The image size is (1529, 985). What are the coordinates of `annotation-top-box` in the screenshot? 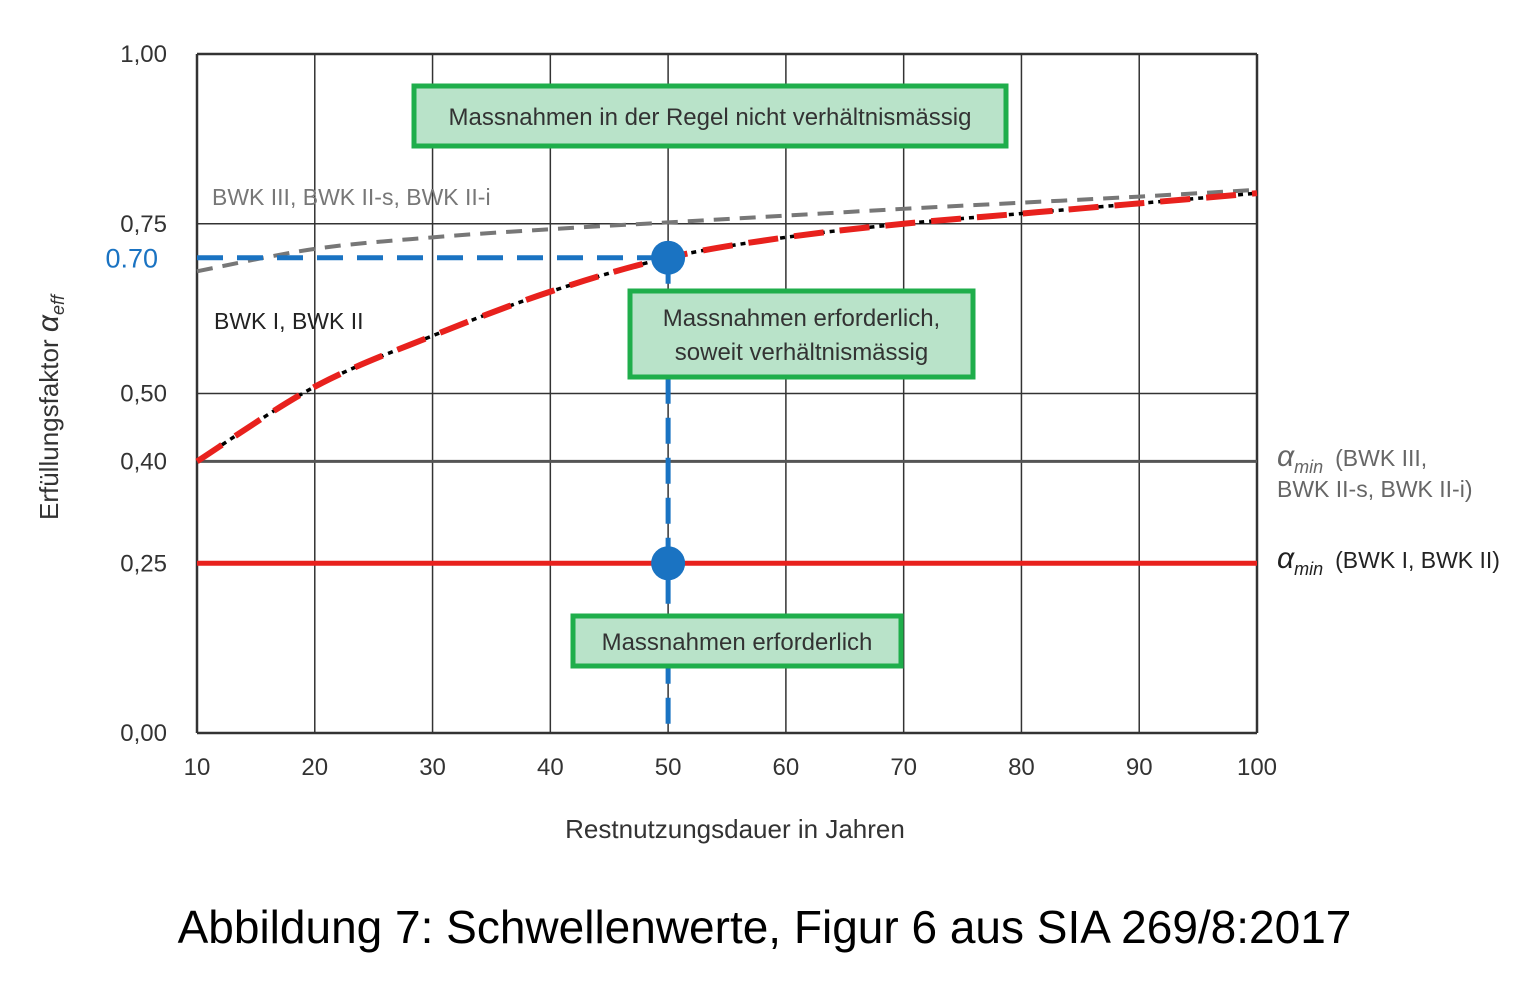 It's located at (710, 116).